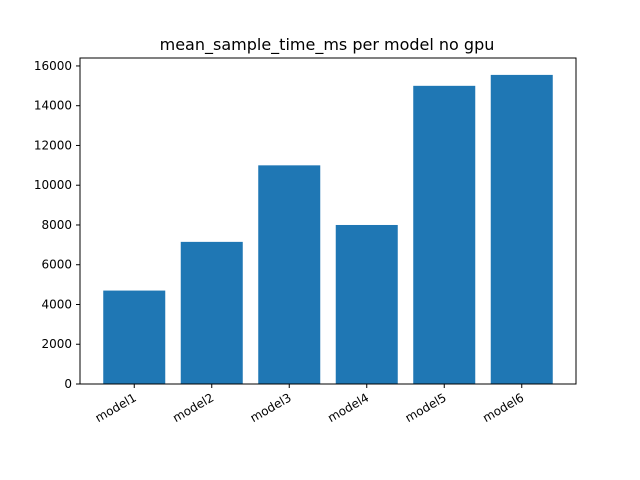 Image resolution: width=640 pixels, height=480 pixels. What do you see at coordinates (193, 407) in the screenshot?
I see `x-tick-label: model2` at bounding box center [193, 407].